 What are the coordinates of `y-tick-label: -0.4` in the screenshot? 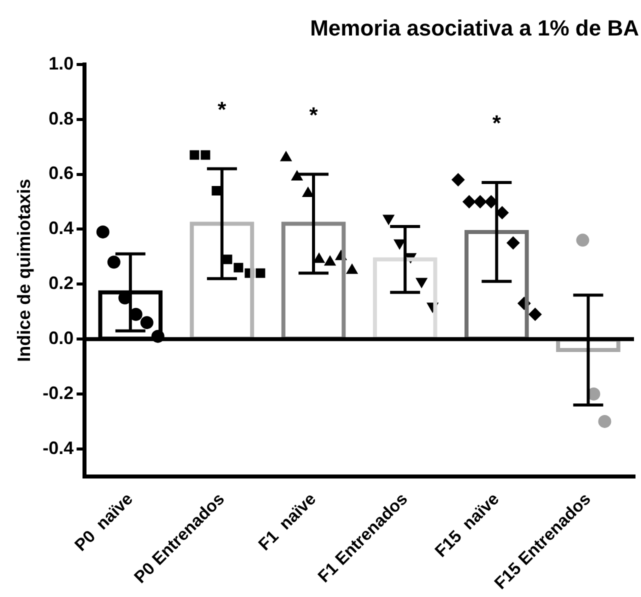 It's located at (58, 448).